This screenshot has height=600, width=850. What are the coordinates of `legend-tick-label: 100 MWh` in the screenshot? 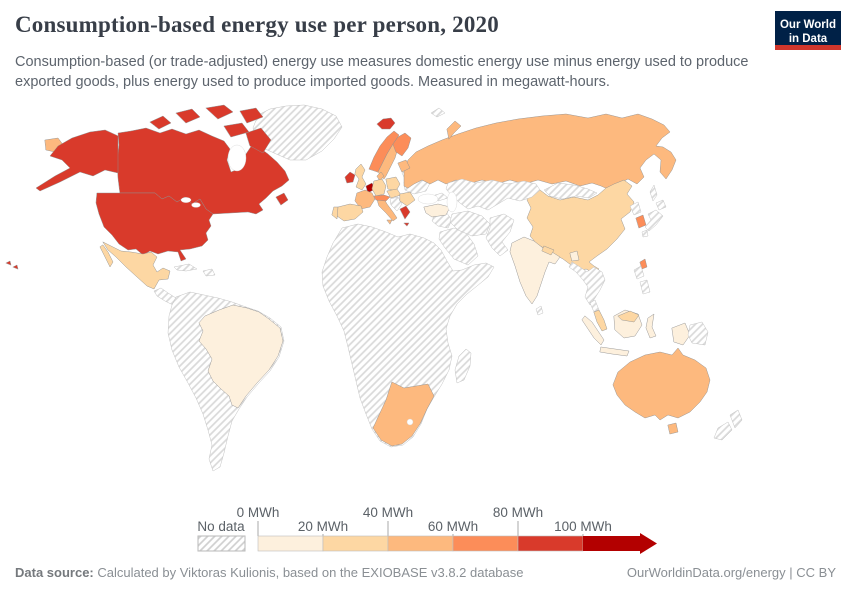 It's located at (583, 526).